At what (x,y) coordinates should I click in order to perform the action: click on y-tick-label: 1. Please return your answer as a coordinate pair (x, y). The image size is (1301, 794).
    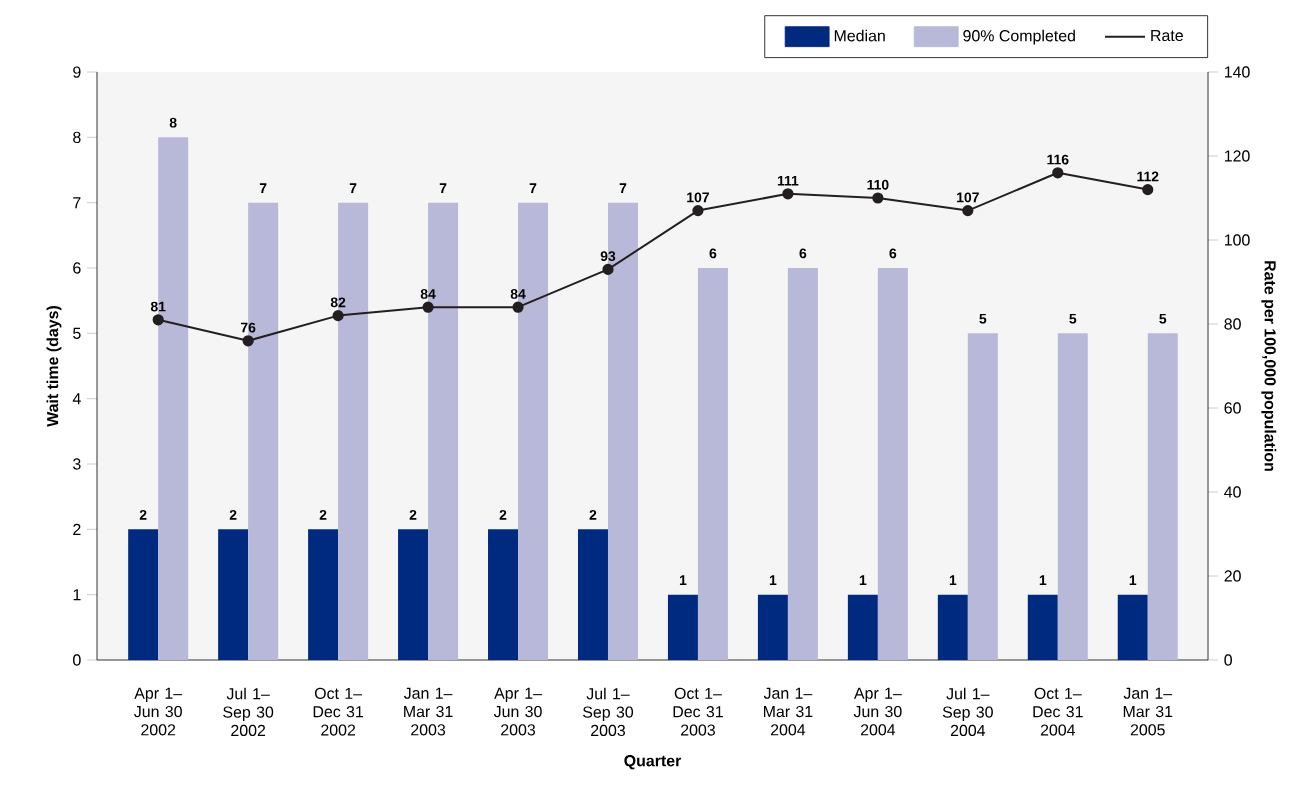
    Looking at the image, I should click on (77, 595).